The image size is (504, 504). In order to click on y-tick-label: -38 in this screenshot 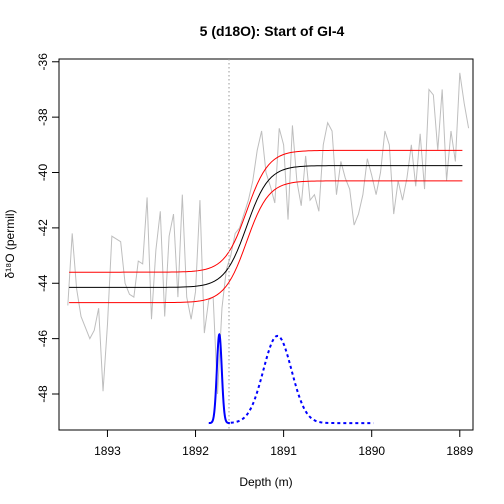, I will do `click(43, 117)`.